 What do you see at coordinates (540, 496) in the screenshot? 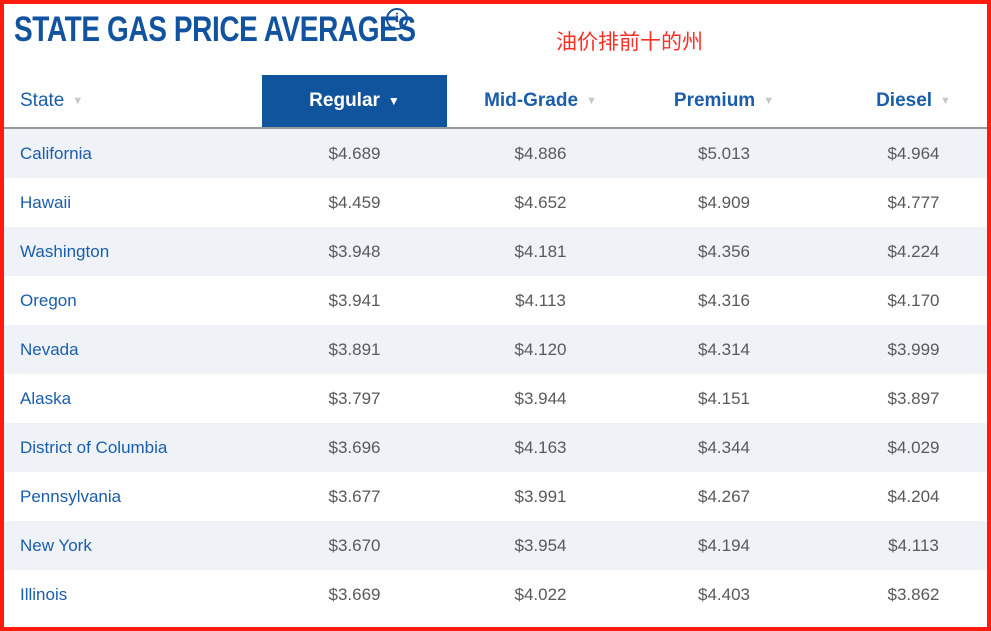
I see `midgrade-price-cell: $3.991` at bounding box center [540, 496].